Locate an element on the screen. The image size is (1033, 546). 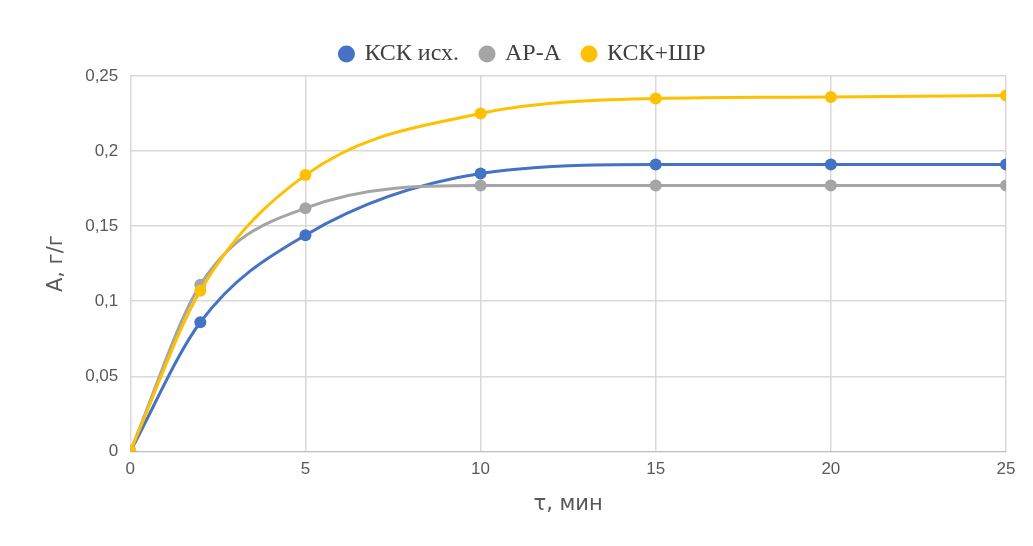
legend-label: КСК+ШР is located at coordinates (656, 52).